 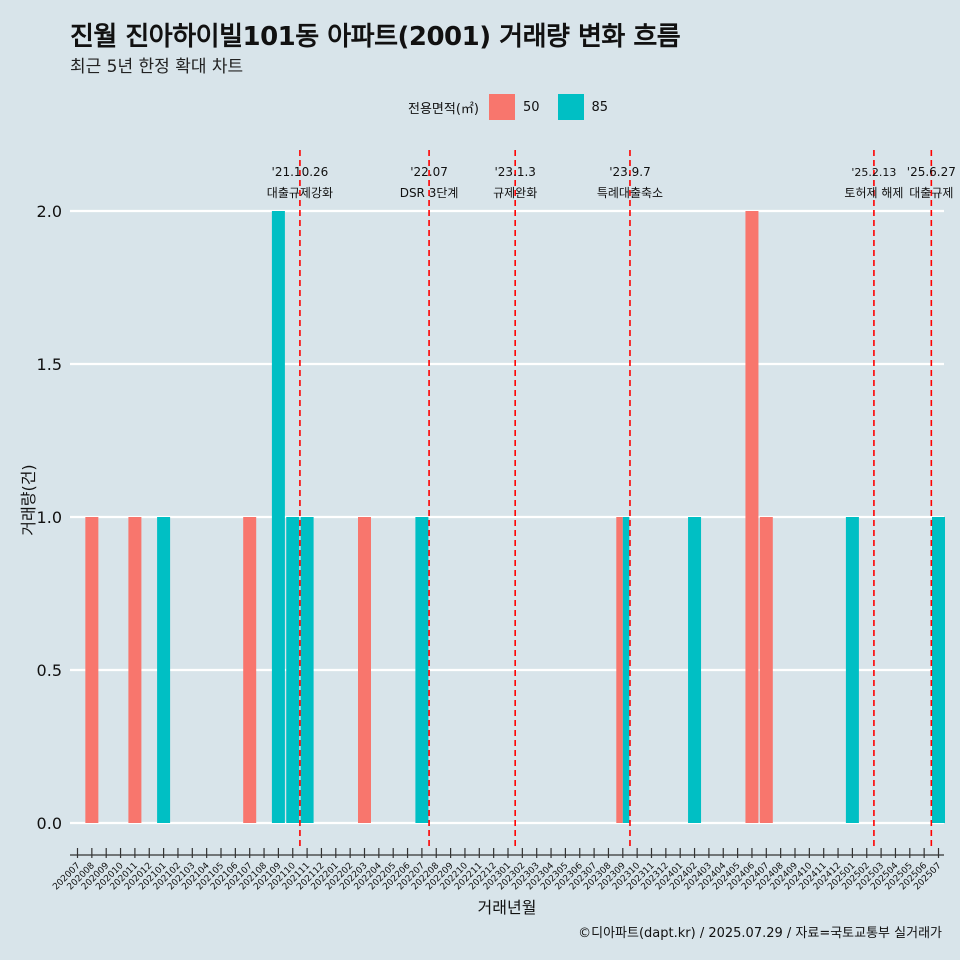 What do you see at coordinates (515, 193) in the screenshot?
I see `event-label: 규제완화` at bounding box center [515, 193].